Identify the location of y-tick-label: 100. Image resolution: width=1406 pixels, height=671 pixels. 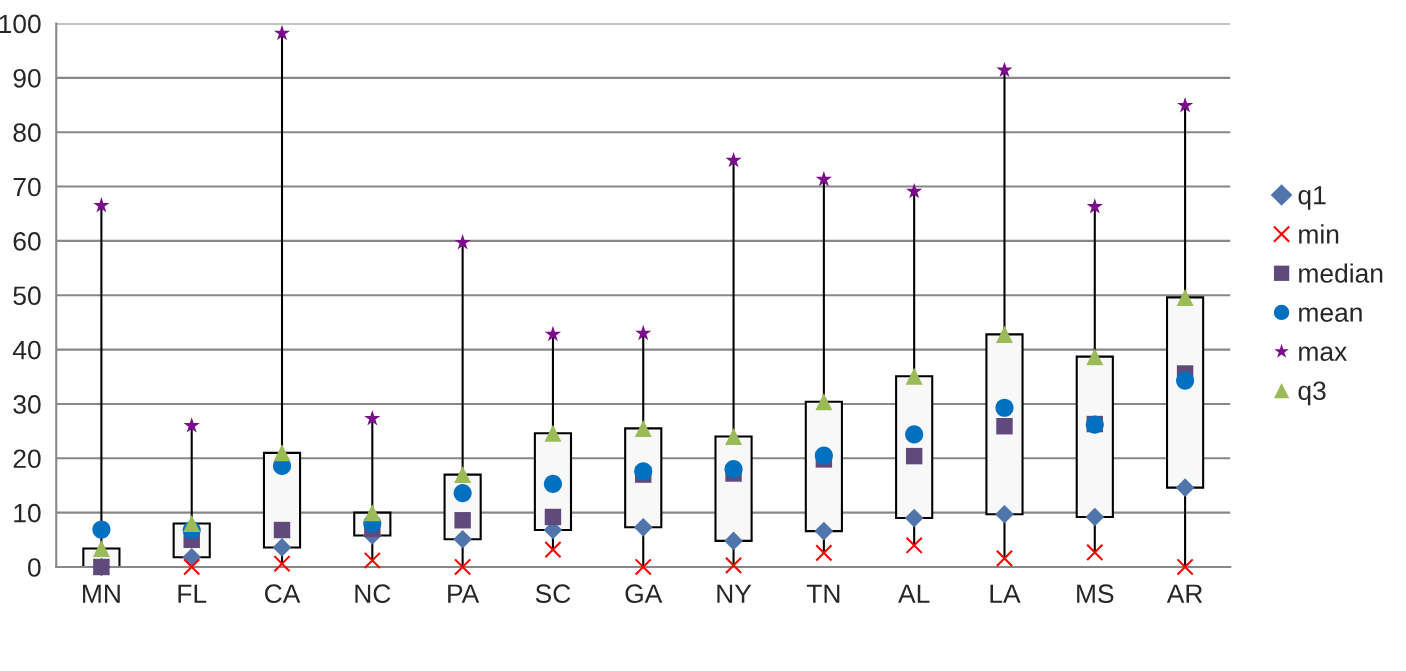
(20, 24).